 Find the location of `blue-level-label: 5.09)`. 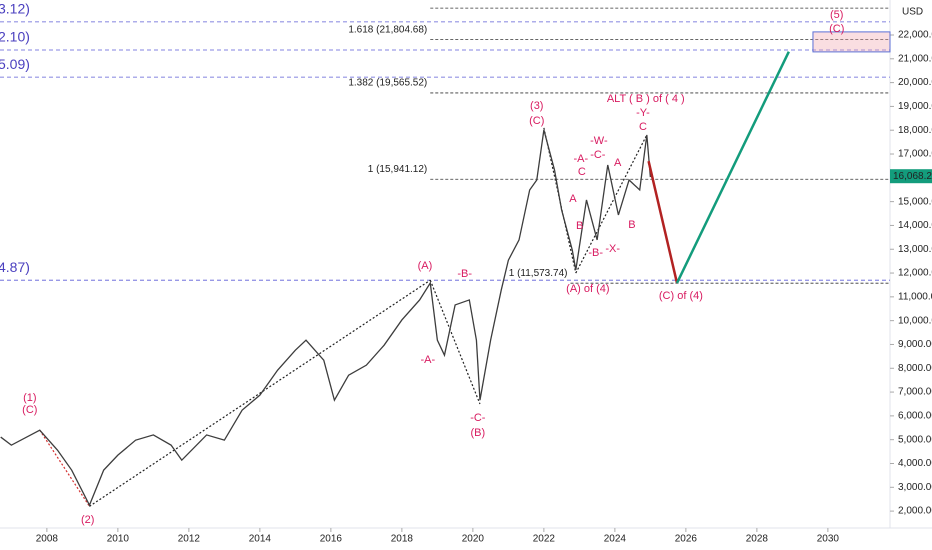

blue-level-label: 5.09) is located at coordinates (15, 64).